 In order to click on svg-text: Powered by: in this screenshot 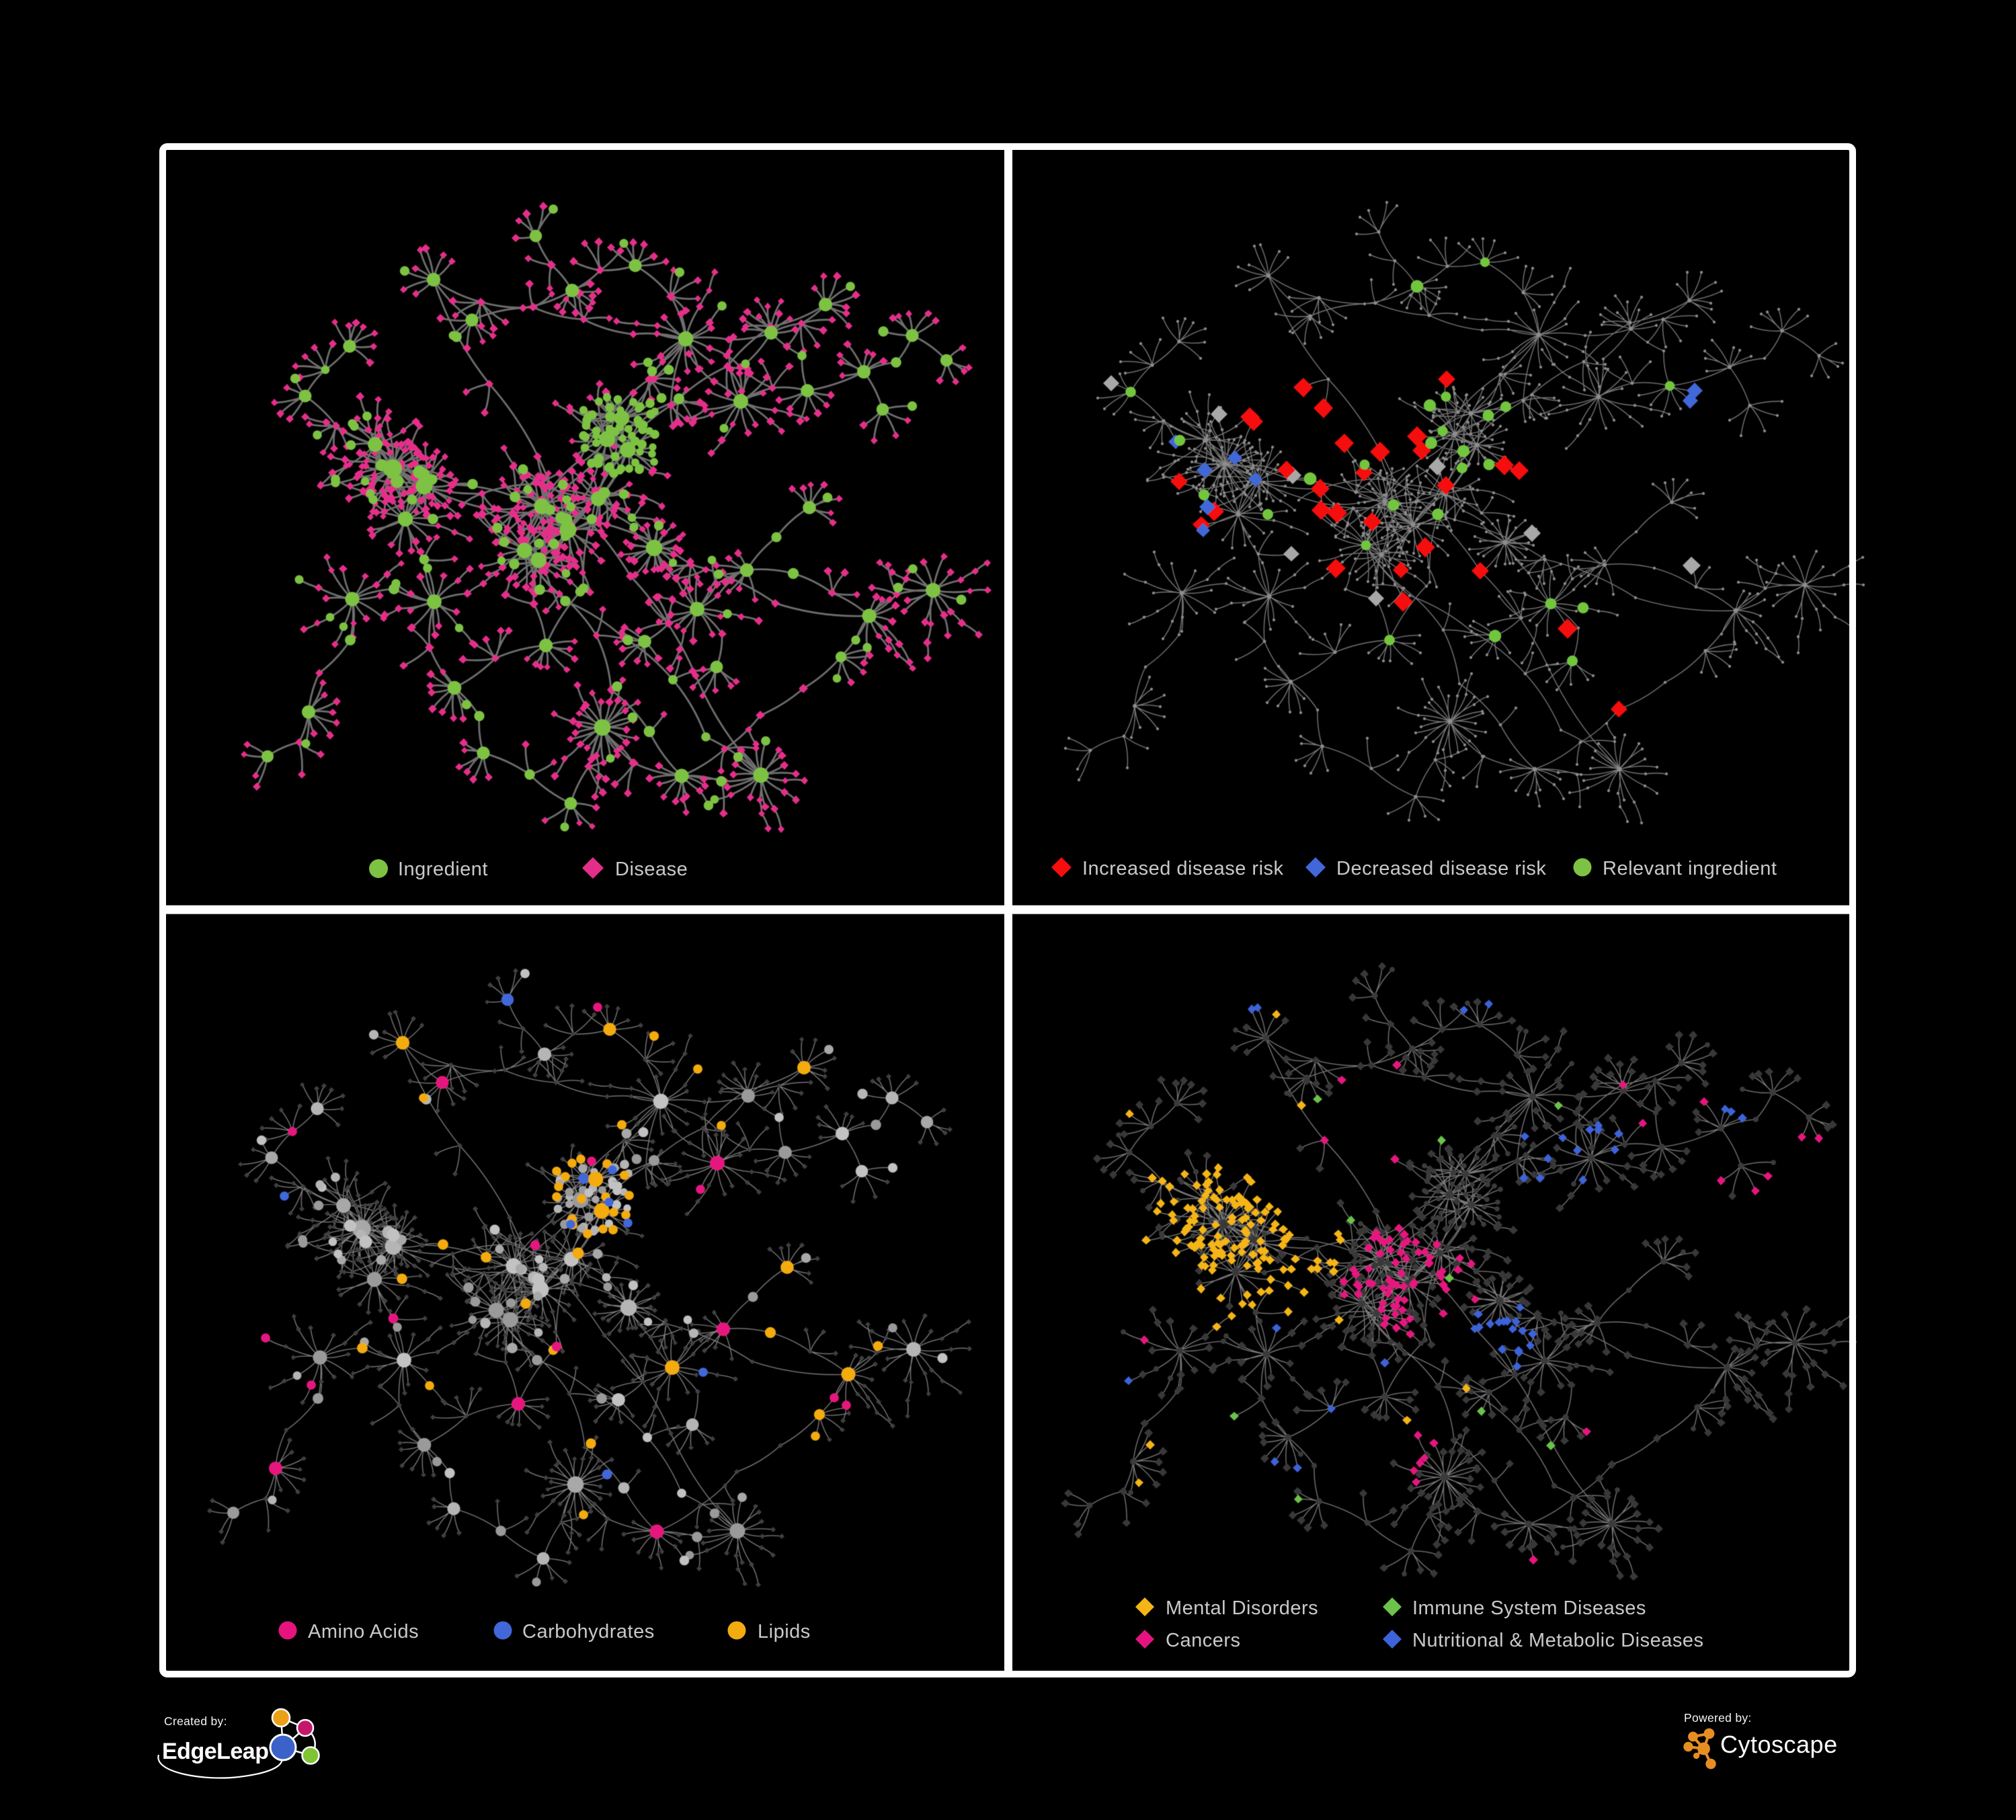, I will do `click(1718, 1718)`.